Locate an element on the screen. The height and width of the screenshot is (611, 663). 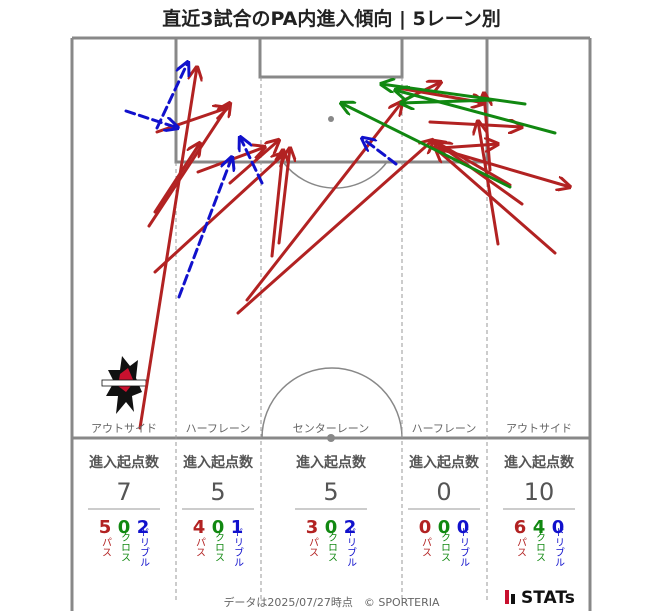
stat-sublabel-cross-out_left: クロス is located at coordinates (124, 547).